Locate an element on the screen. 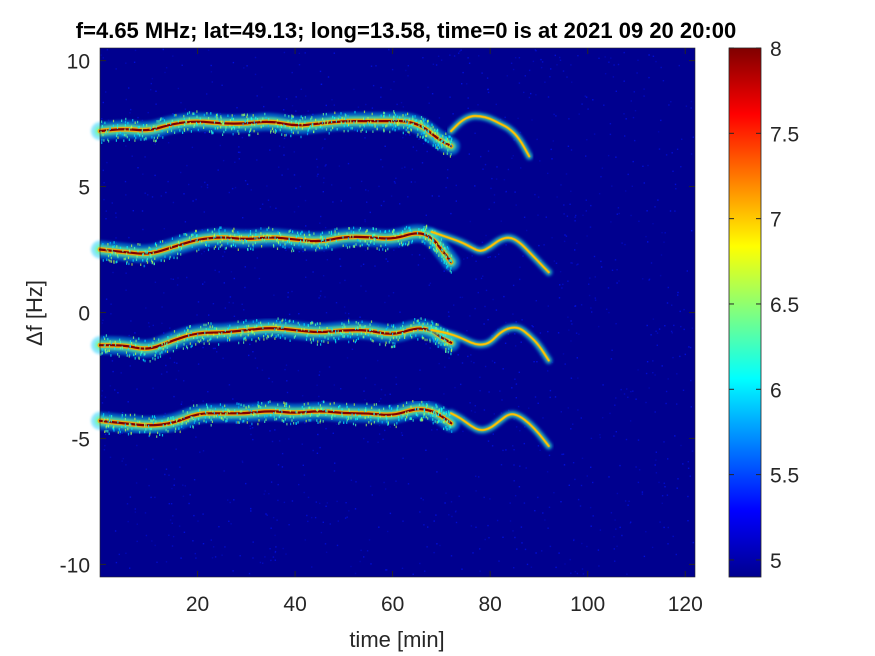  x-axis-label: time [min] is located at coordinates (396, 639).